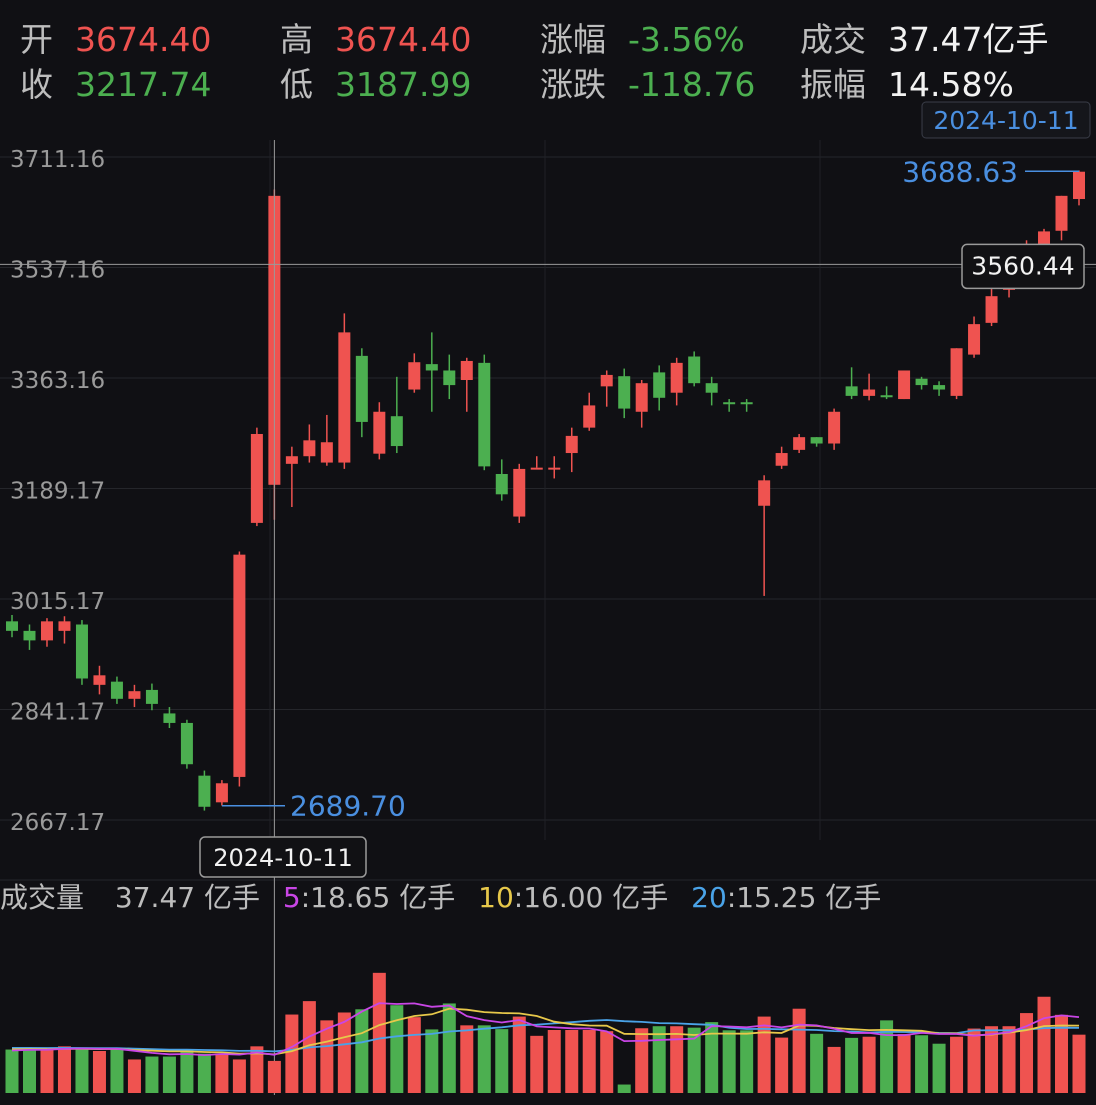 Image resolution: width=1096 pixels, height=1105 pixels. Describe the element at coordinates (709, 897) in the screenshot. I see `ma20-key: 20` at that location.